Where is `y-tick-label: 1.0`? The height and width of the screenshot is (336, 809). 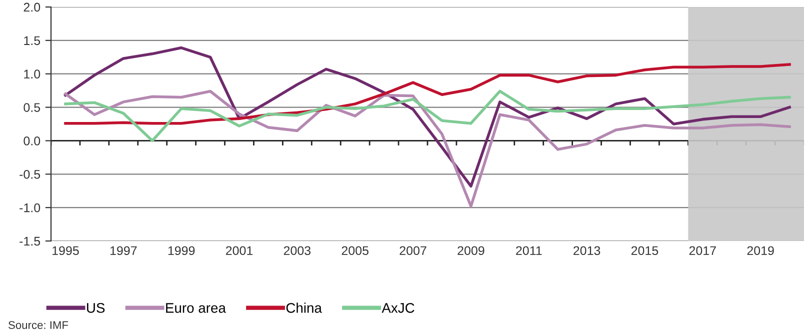
y-tick-label: 1.0 is located at coordinates (32, 74).